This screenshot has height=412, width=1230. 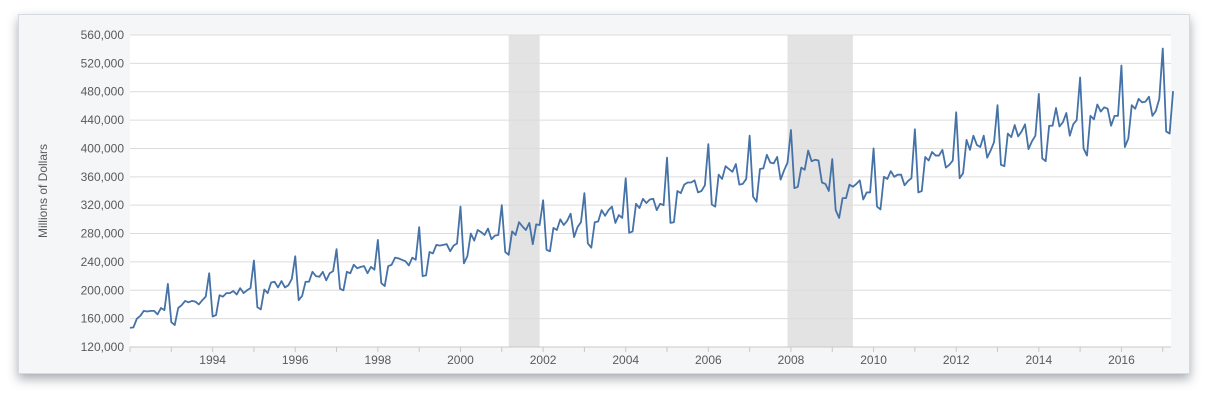 What do you see at coordinates (625, 360) in the screenshot?
I see `x-tick-label: 2004` at bounding box center [625, 360].